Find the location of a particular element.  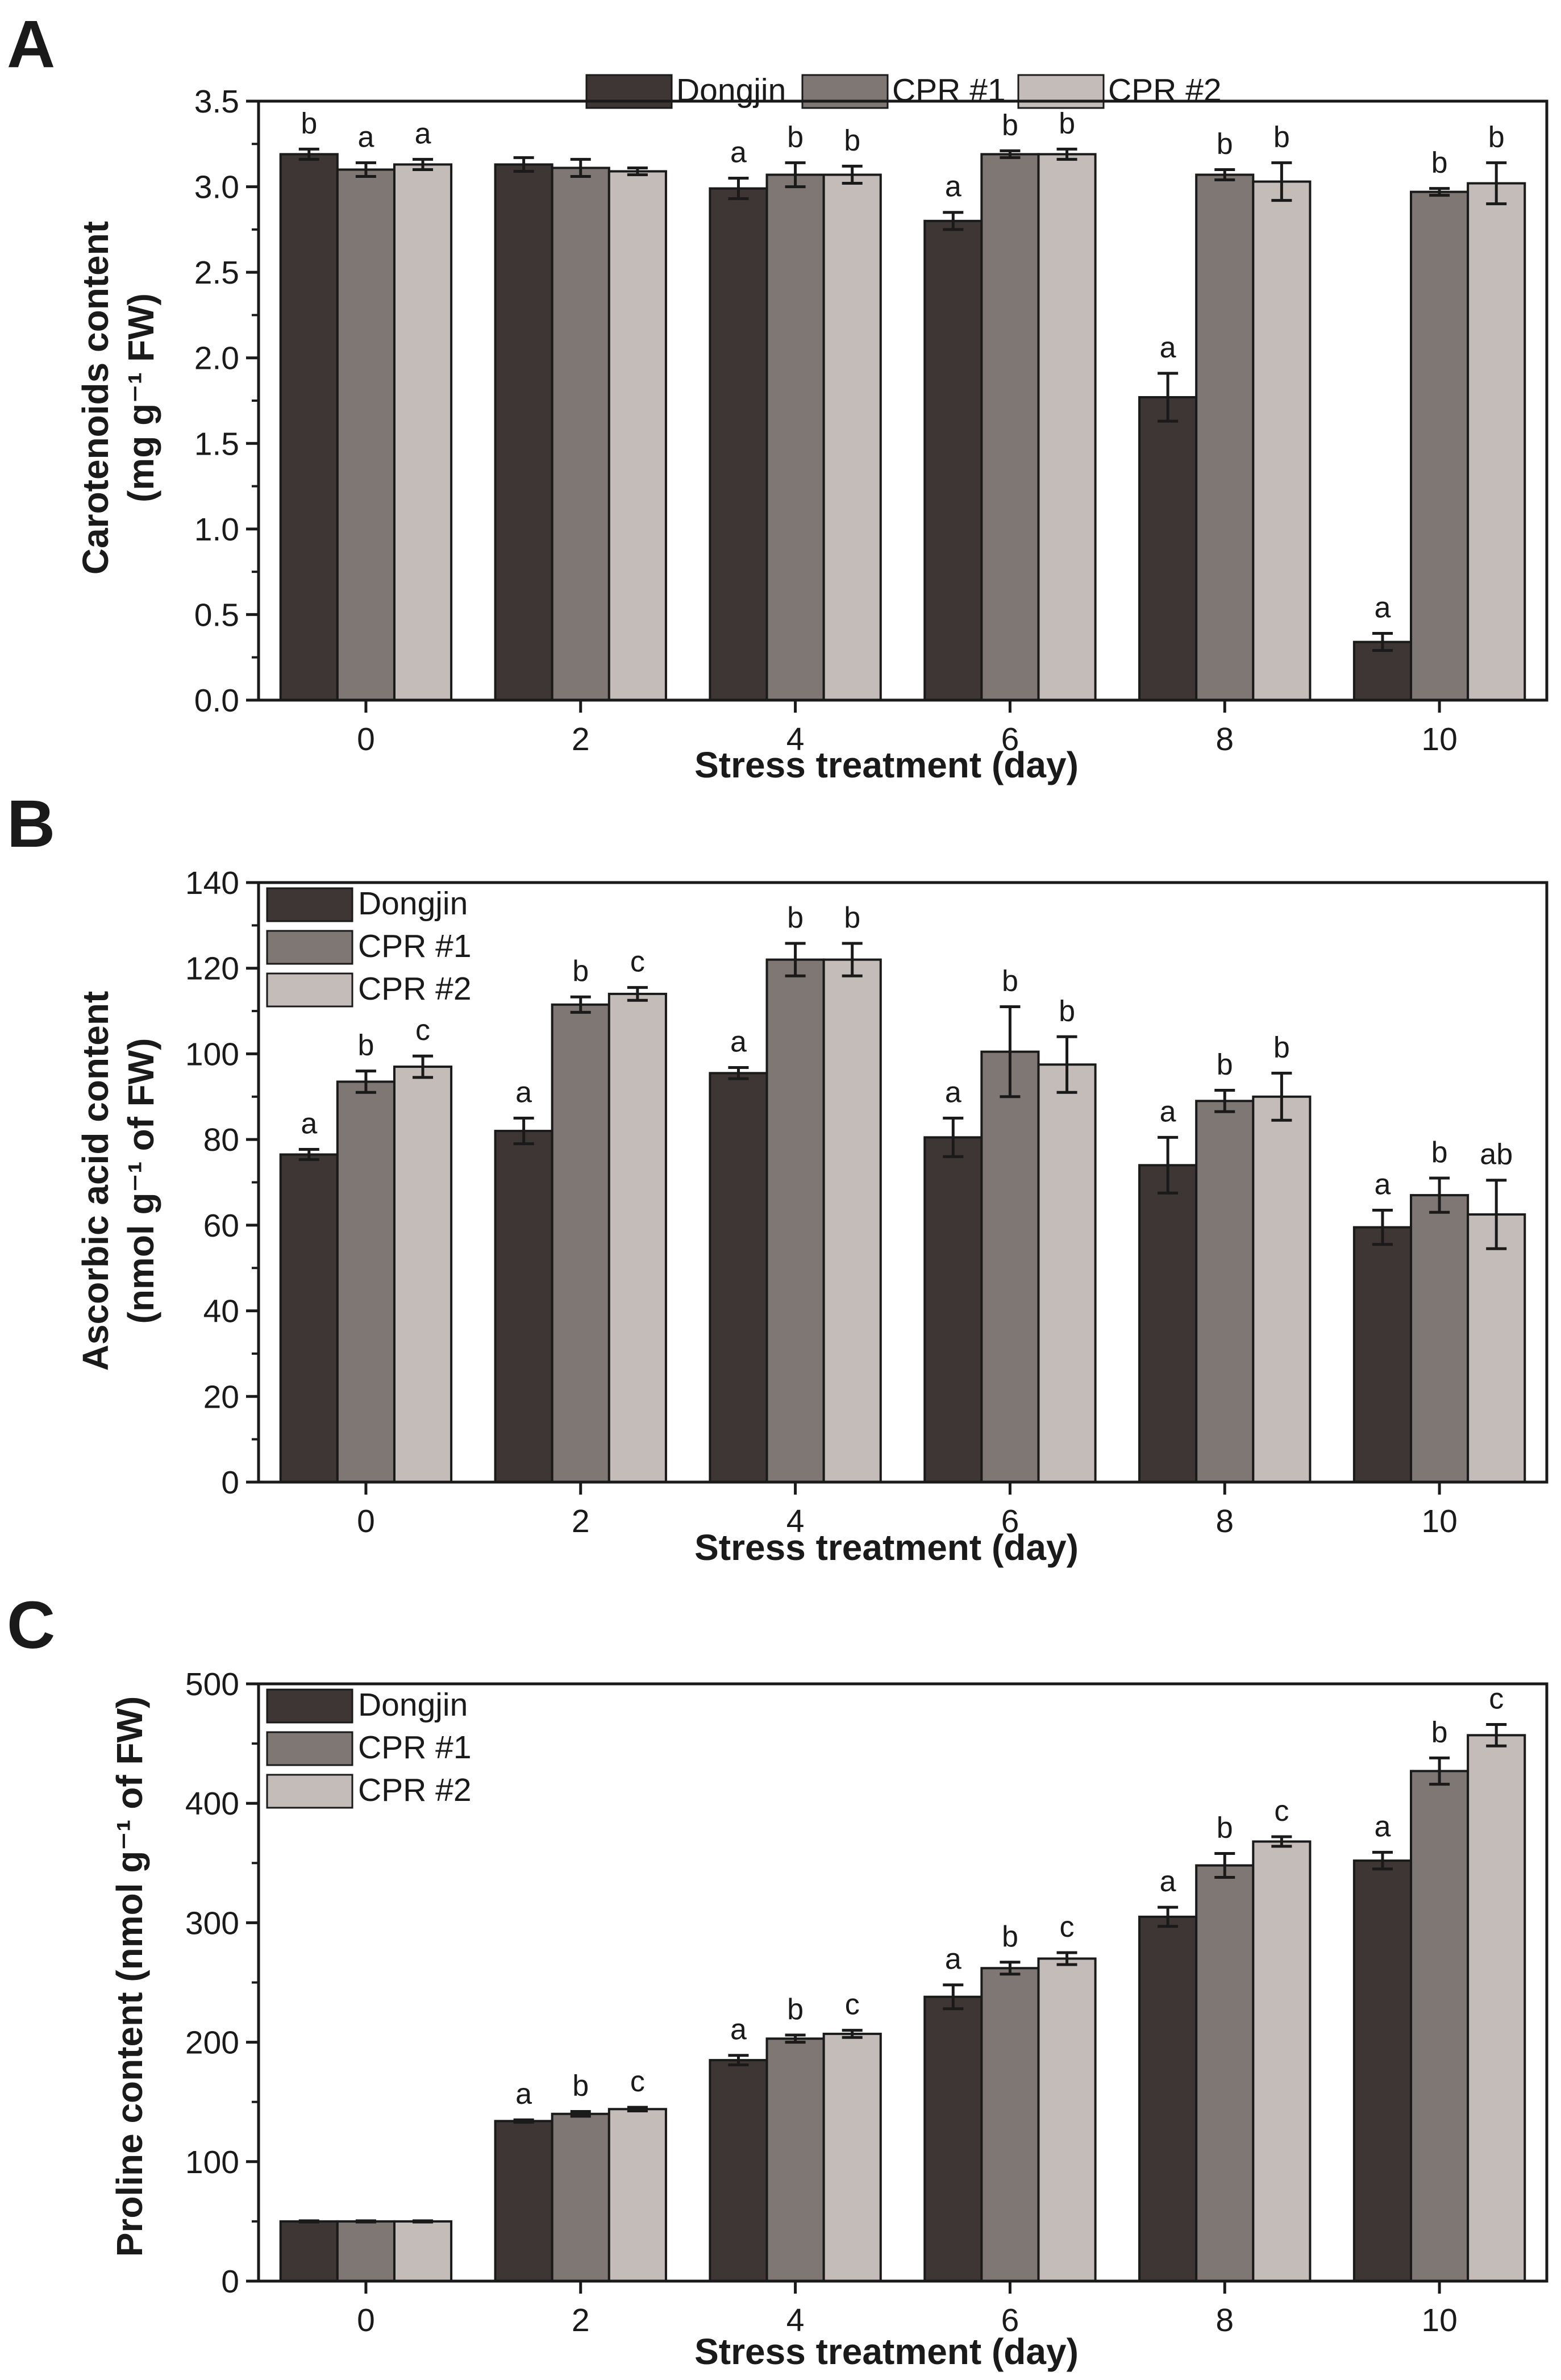

panel-a-ytick-label: 2.0 is located at coordinates (216, 358).